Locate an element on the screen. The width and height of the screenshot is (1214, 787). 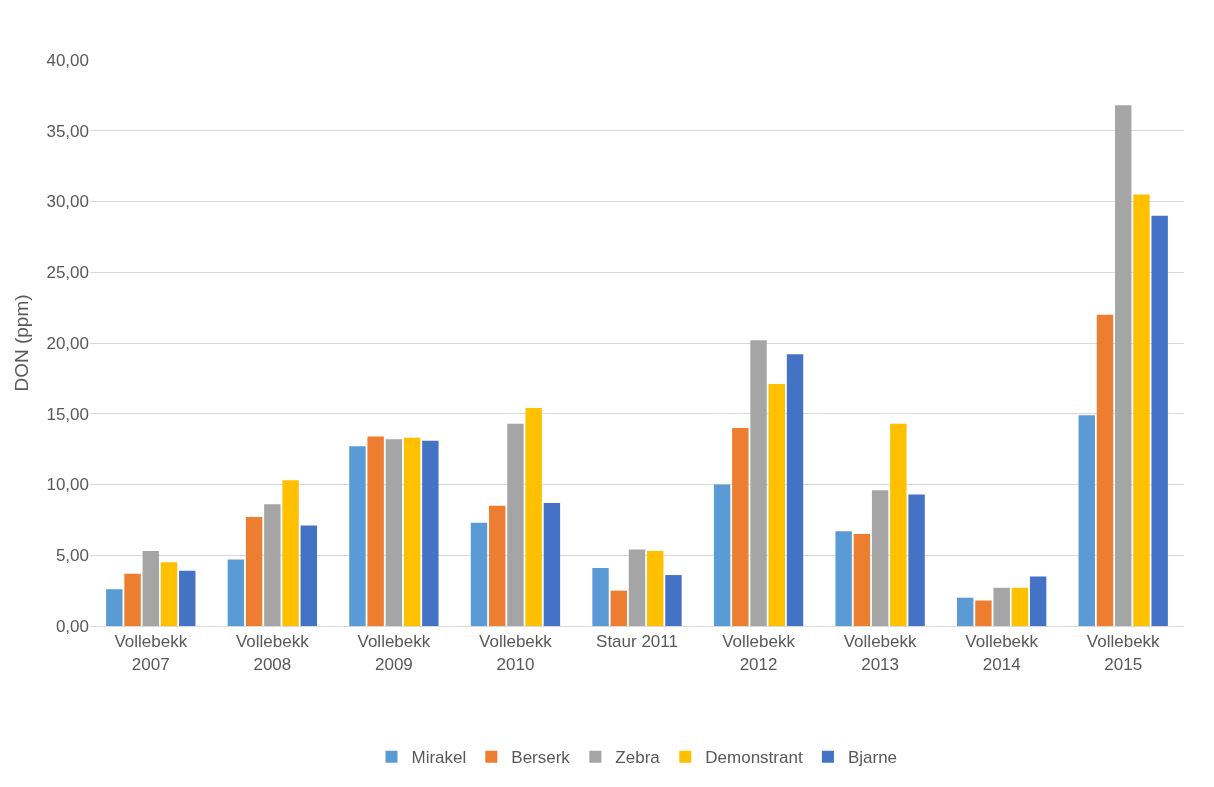
y-tick-label: 40,00 is located at coordinates (67, 60).